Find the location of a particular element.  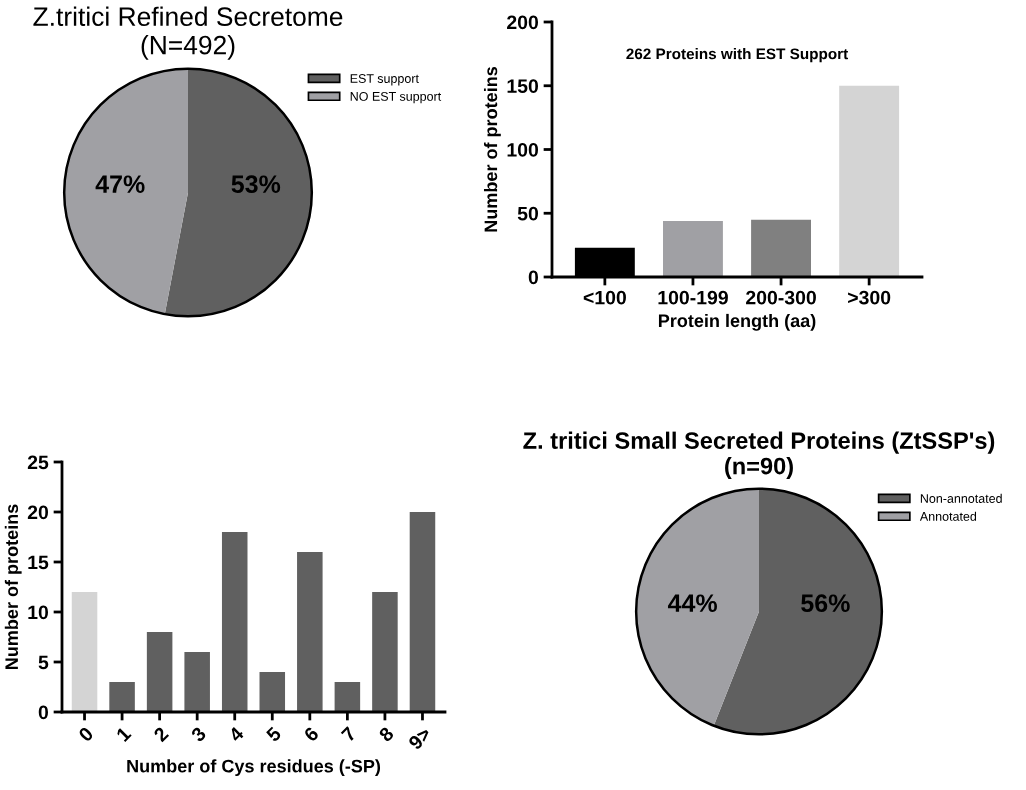

y-tick-label: 10 is located at coordinates (38, 612).